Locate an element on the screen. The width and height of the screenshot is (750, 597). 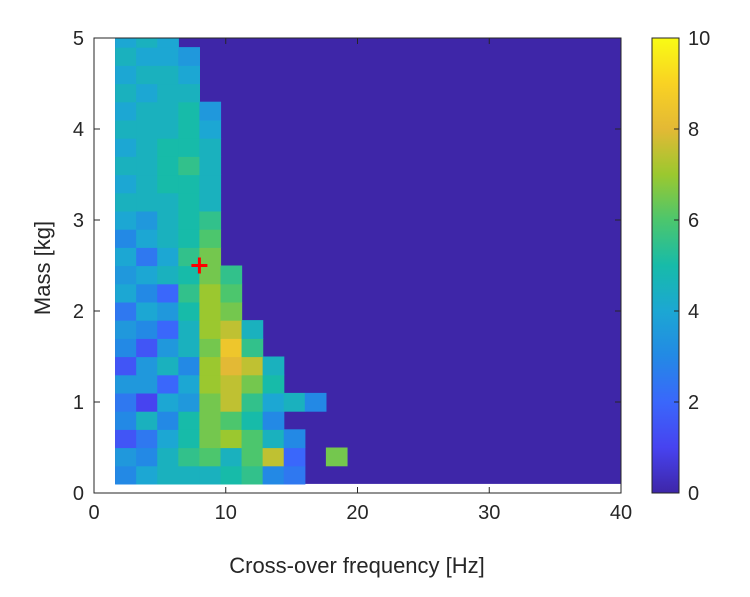
colorbar-tick-label: 10 is located at coordinates (699, 39).